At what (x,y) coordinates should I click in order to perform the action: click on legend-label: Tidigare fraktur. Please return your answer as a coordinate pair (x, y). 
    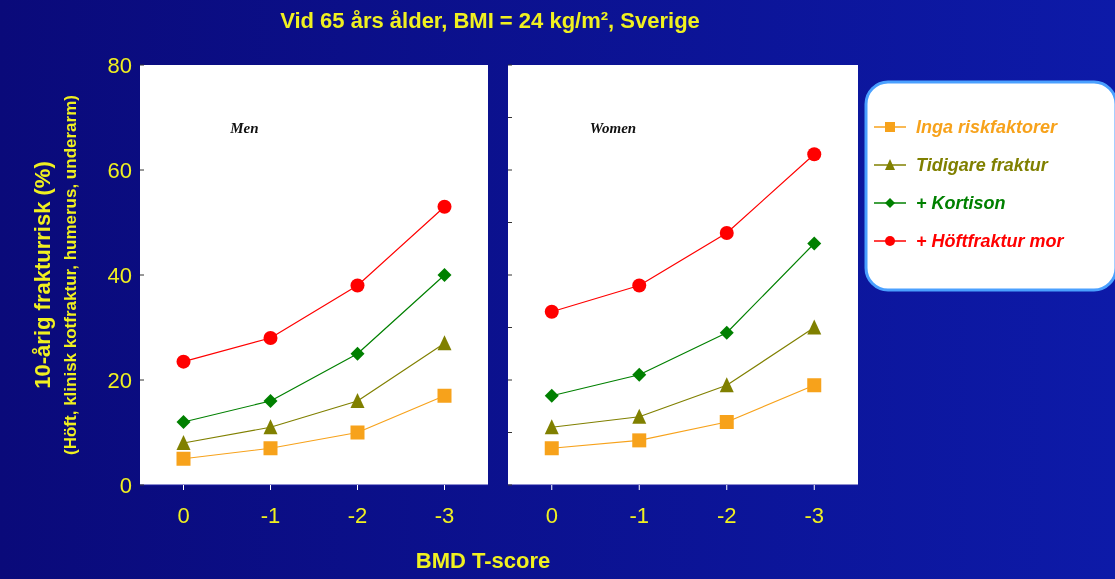
    Looking at the image, I should click on (982, 165).